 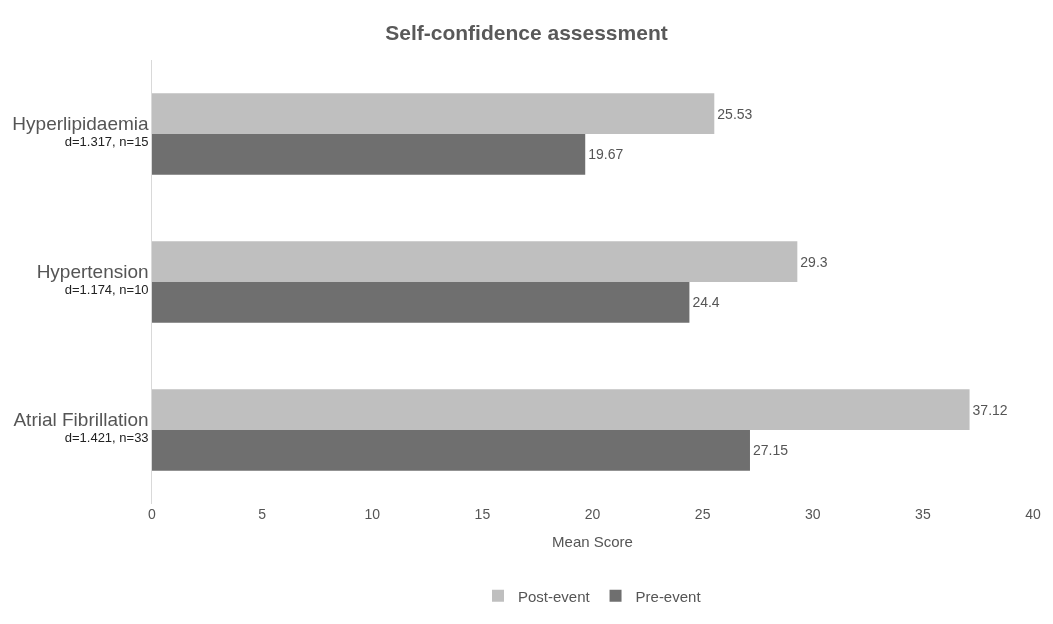 I want to click on chart-title: Self-confidence assessment, so click(x=526, y=32).